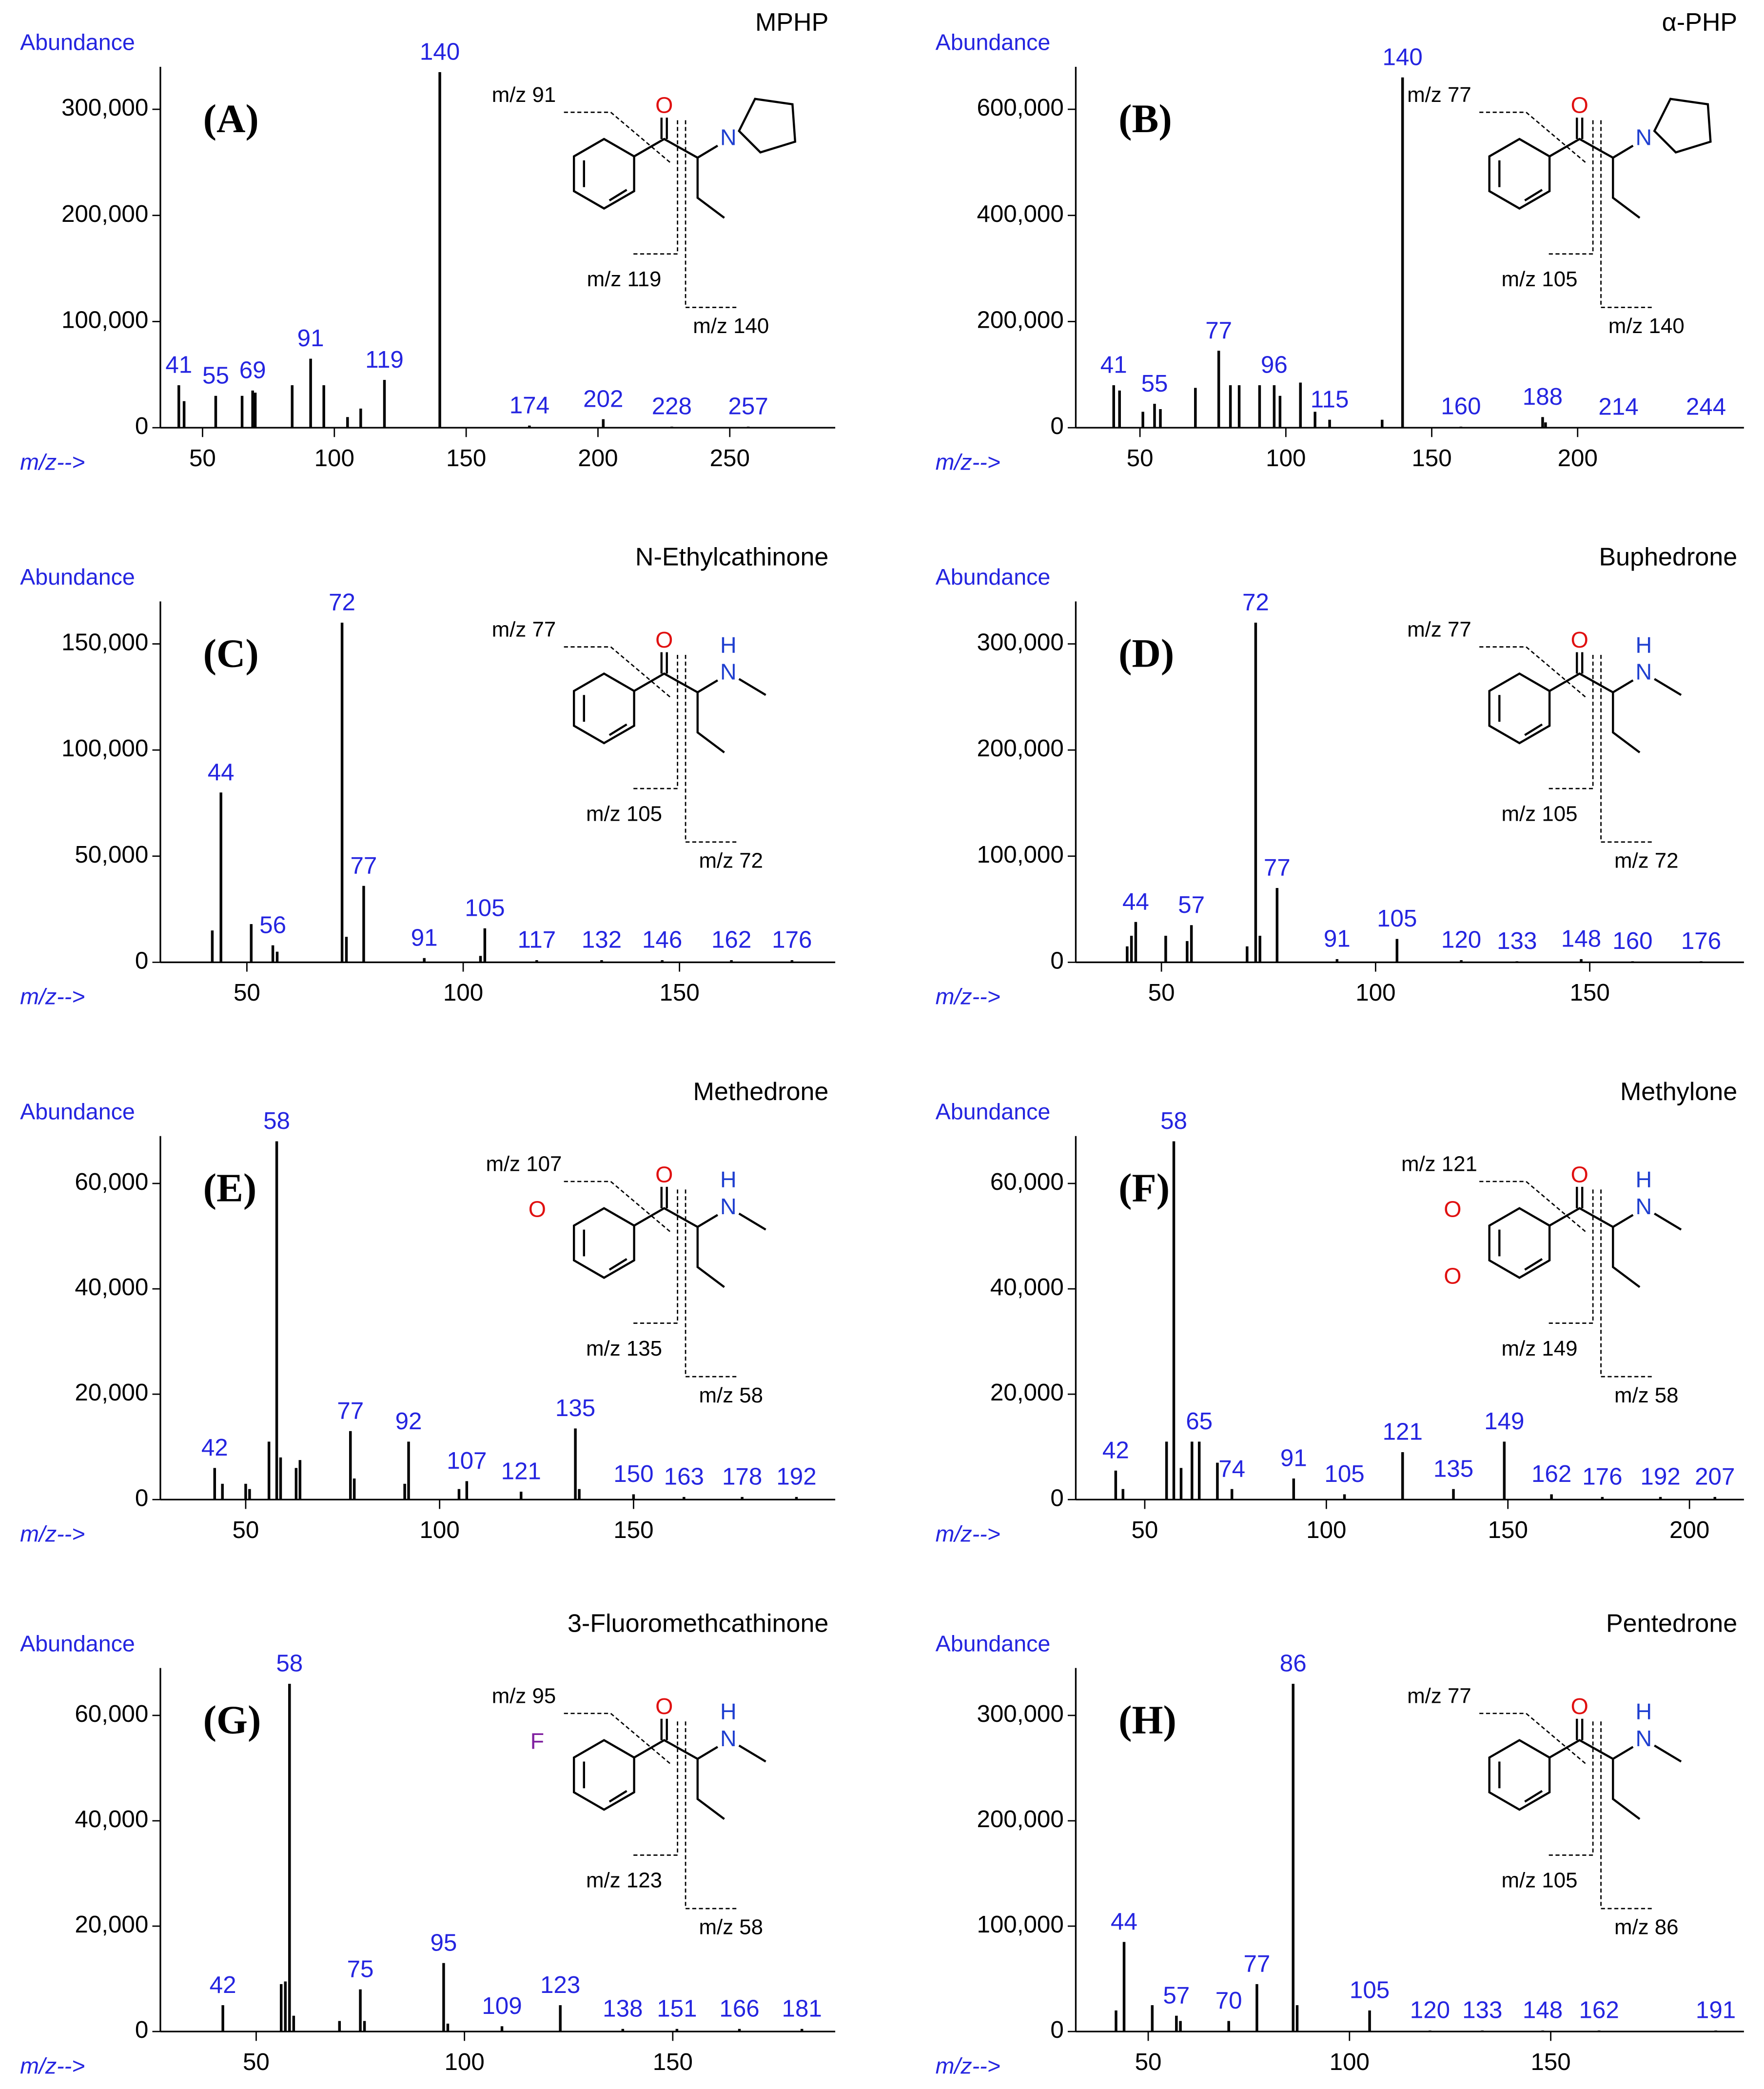 This screenshot has width=1764, height=2089. Describe the element at coordinates (731, 1395) in the screenshot. I see `fragment-label: m/z 58` at that location.